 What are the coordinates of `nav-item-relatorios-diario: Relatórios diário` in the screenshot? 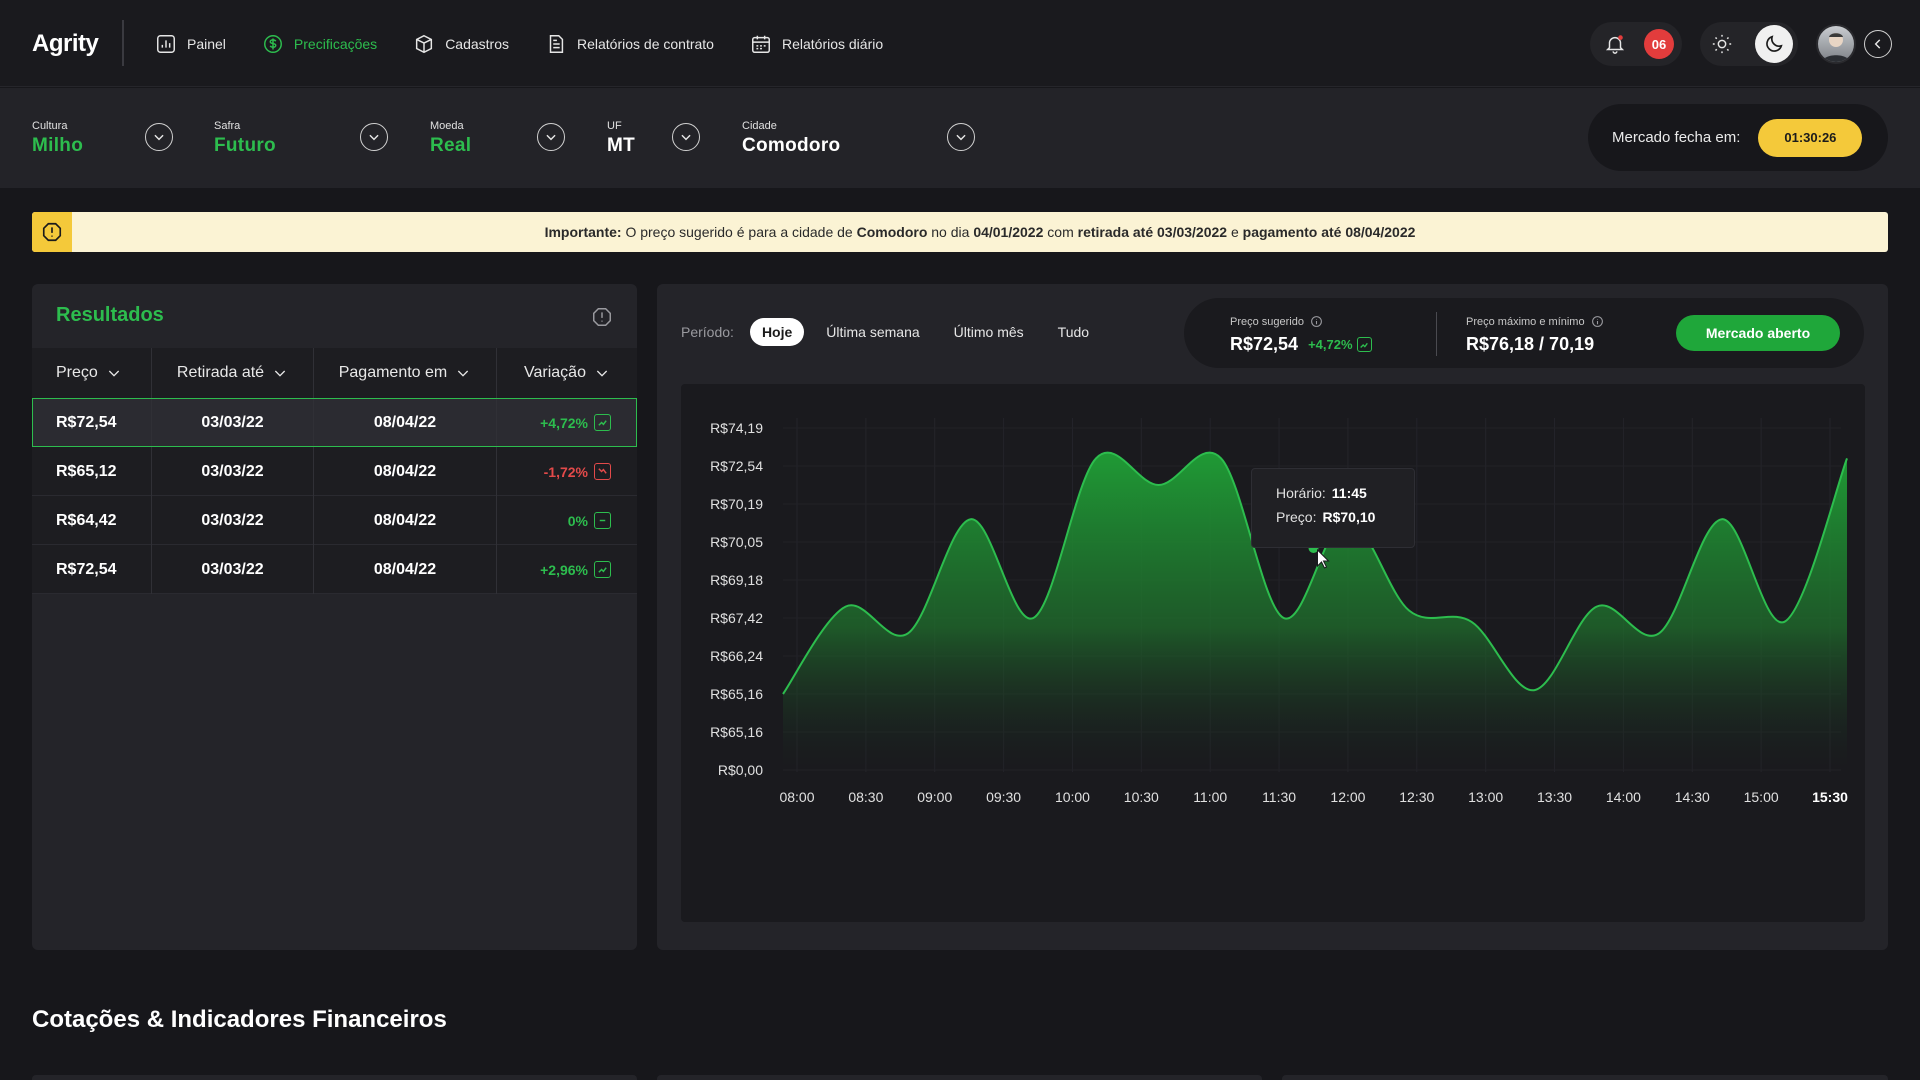 It's located at (816, 44).